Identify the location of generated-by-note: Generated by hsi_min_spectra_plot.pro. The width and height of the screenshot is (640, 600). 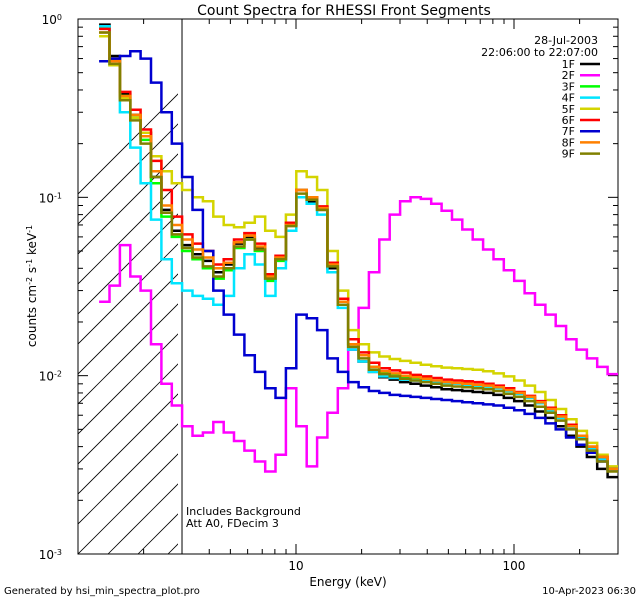
(102, 591).